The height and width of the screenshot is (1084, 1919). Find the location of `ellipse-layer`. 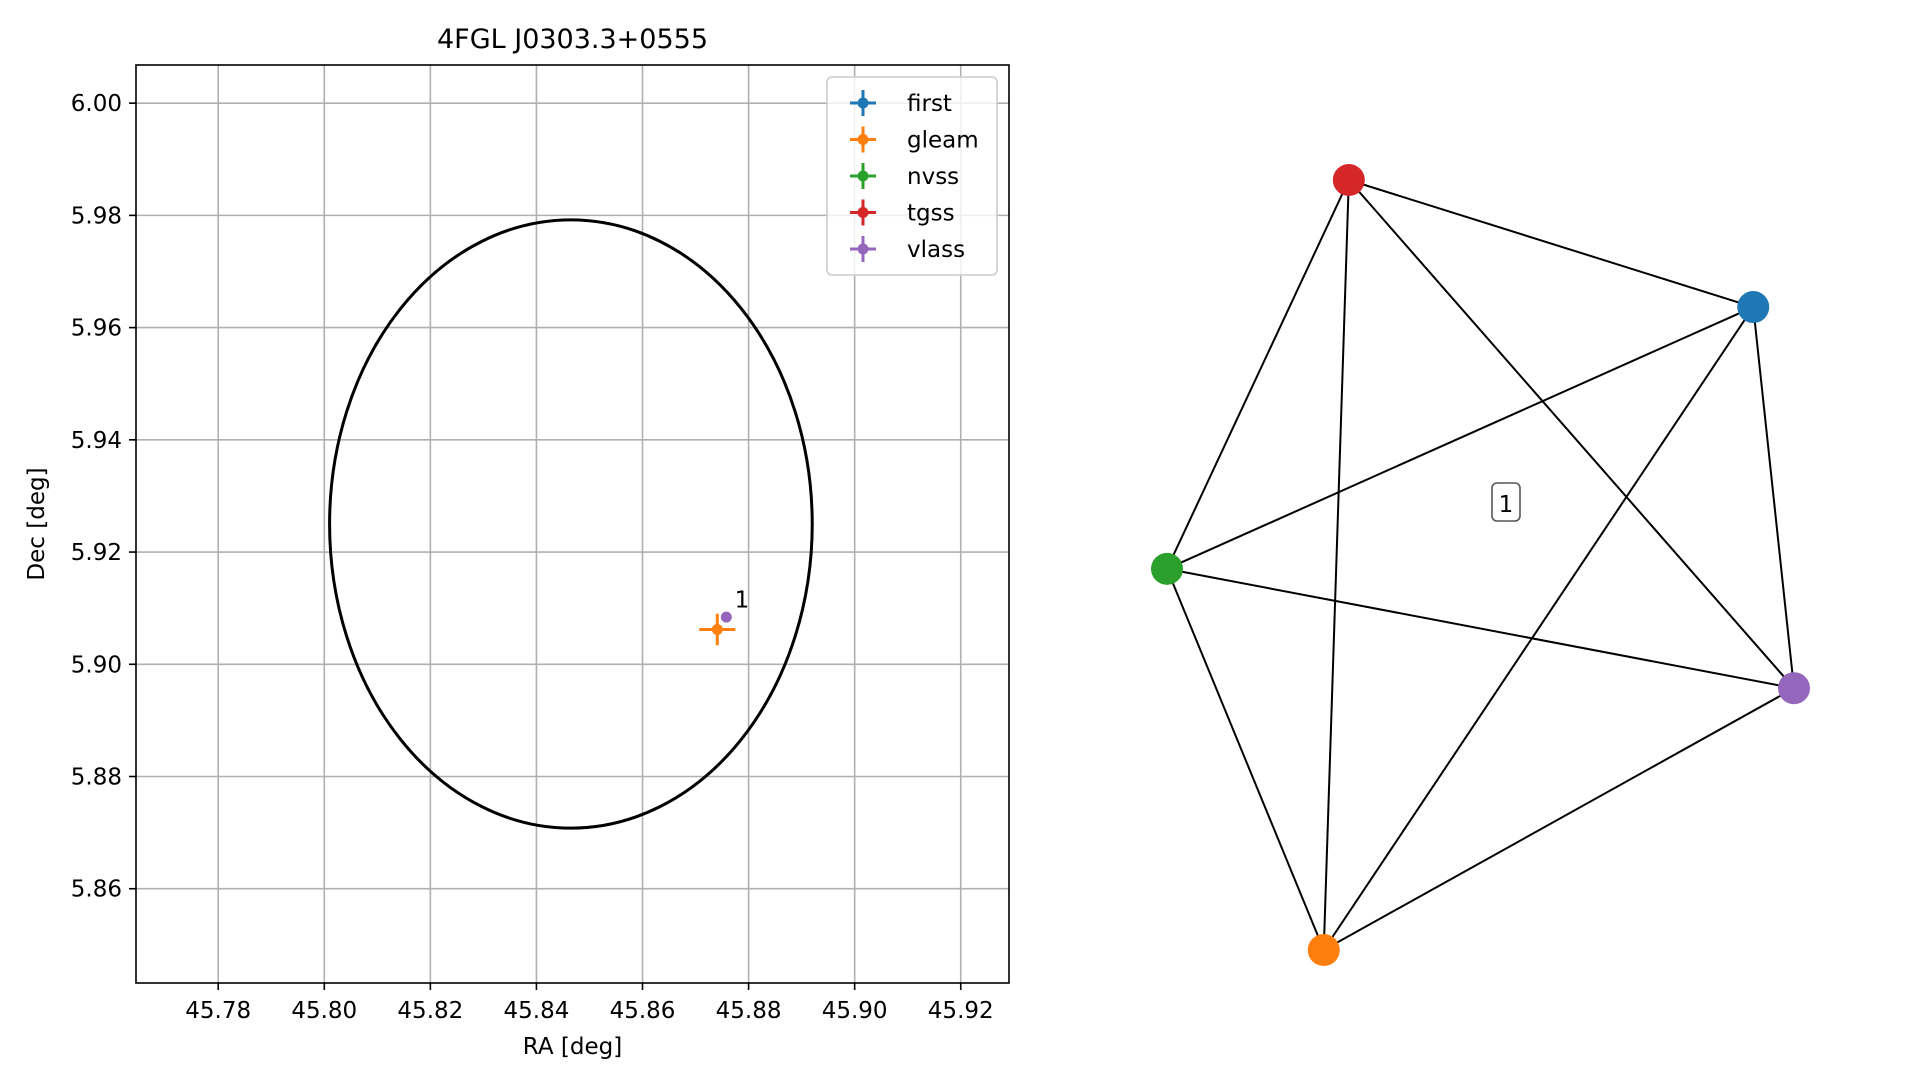

ellipse-layer is located at coordinates (571, 524).